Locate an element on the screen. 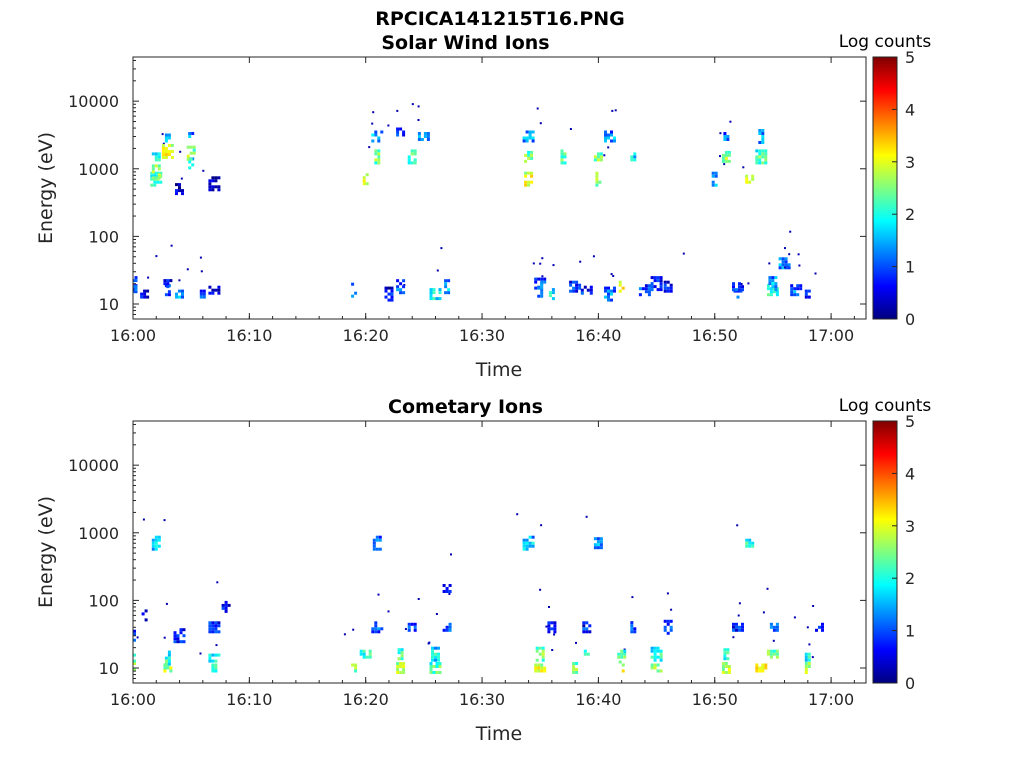 The width and height of the screenshot is (1024, 768). colorbar-tick-label: 4 is located at coordinates (910, 473).